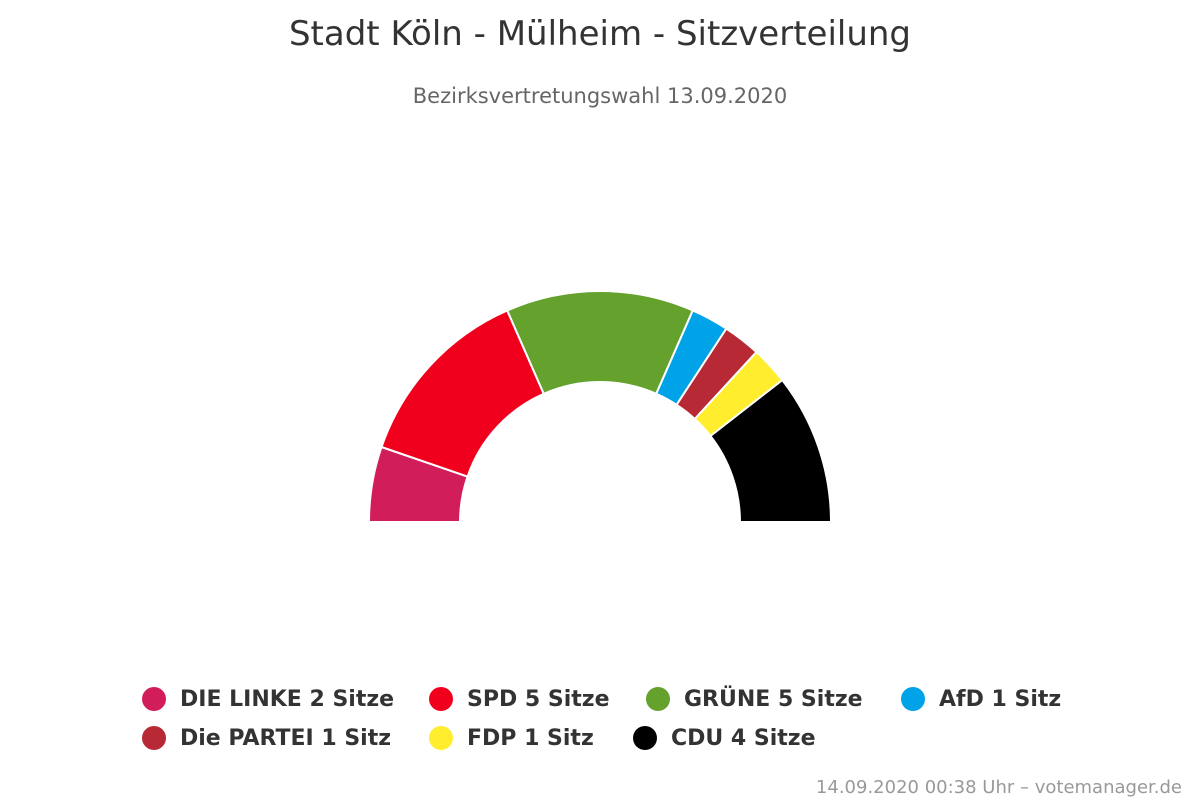 This screenshot has height=800, width=1200. What do you see at coordinates (1000, 699) in the screenshot?
I see `legend-label: AfD 1 Sitz` at bounding box center [1000, 699].